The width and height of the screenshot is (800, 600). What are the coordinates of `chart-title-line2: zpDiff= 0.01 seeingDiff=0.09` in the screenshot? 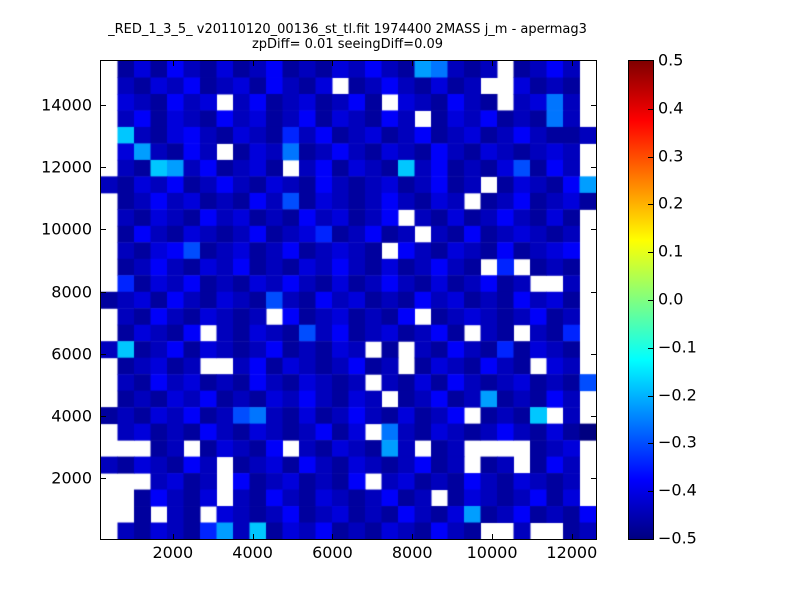 It's located at (347, 44).